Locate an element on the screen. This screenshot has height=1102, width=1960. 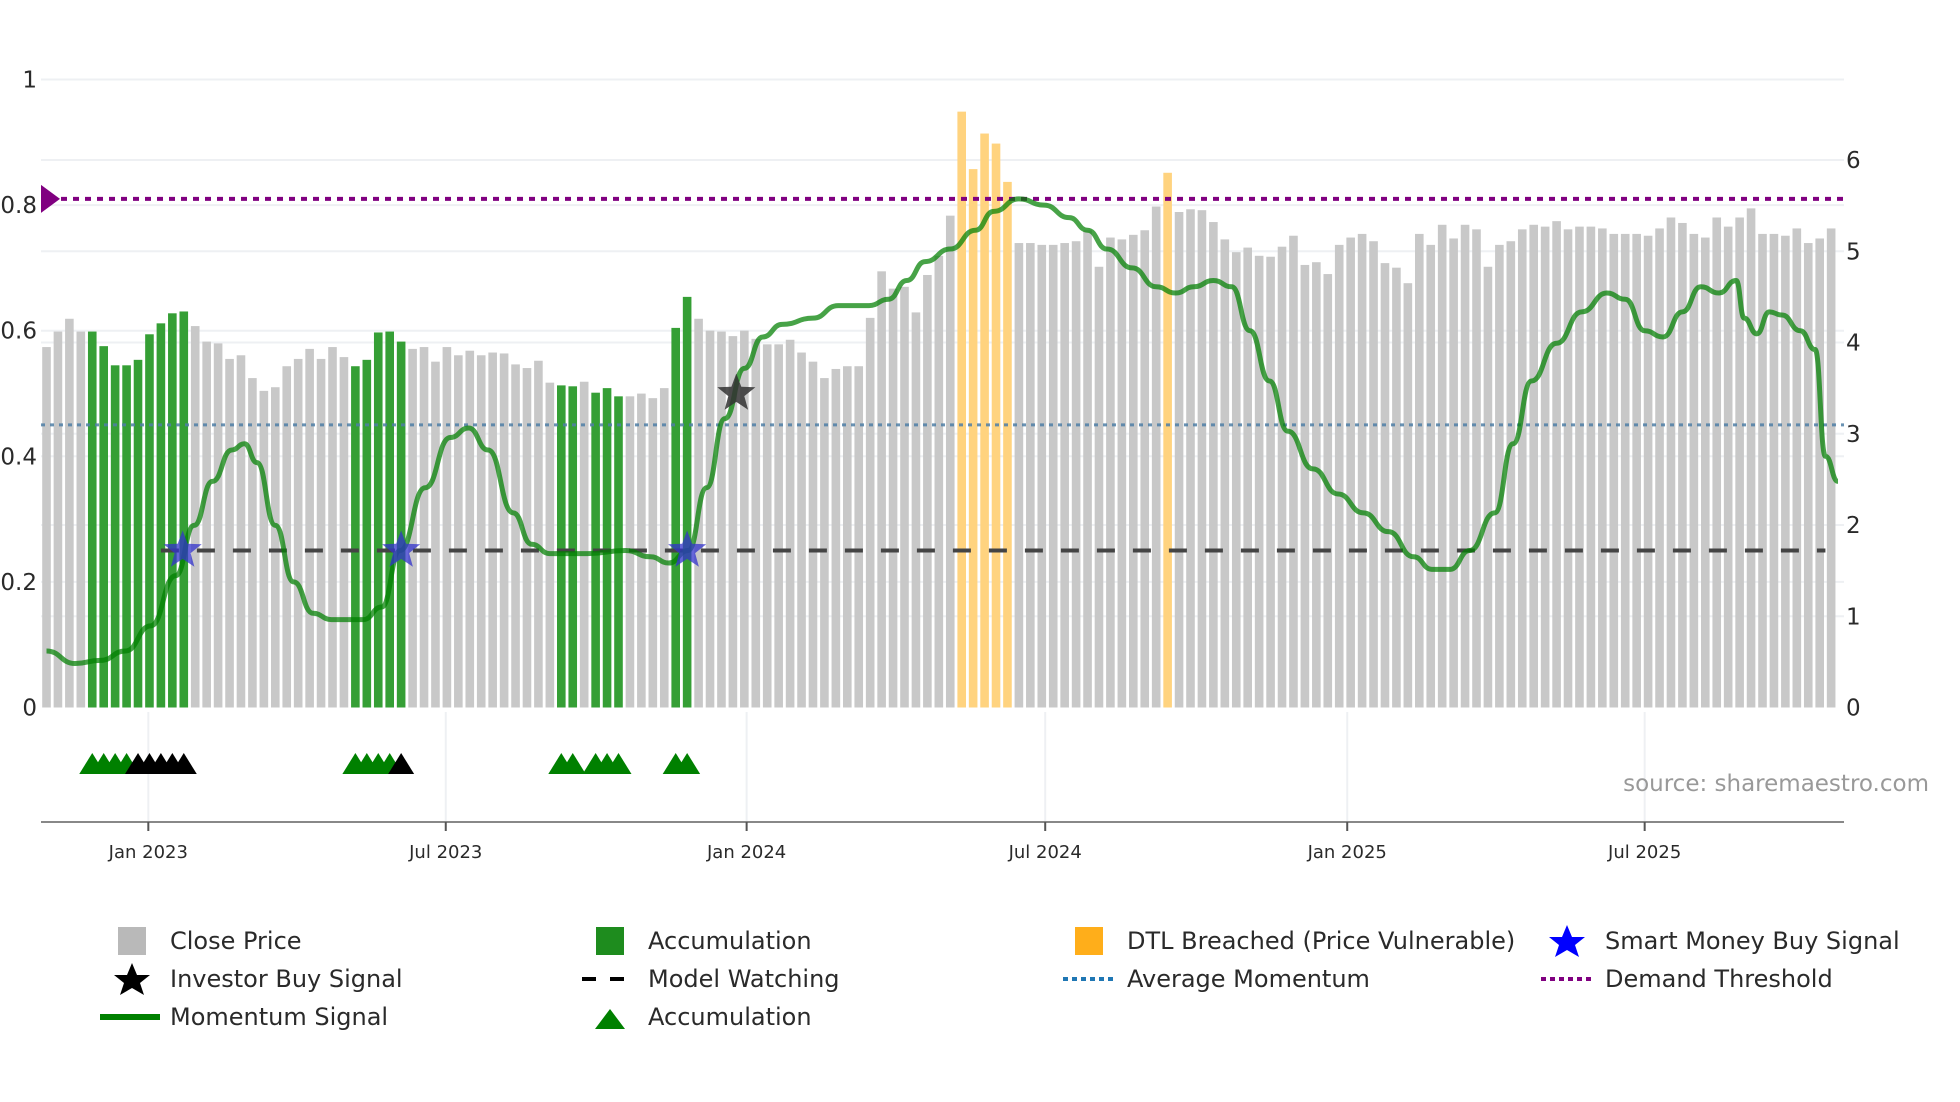
x-tick-label: Jul 2025 is located at coordinates (1644, 852).